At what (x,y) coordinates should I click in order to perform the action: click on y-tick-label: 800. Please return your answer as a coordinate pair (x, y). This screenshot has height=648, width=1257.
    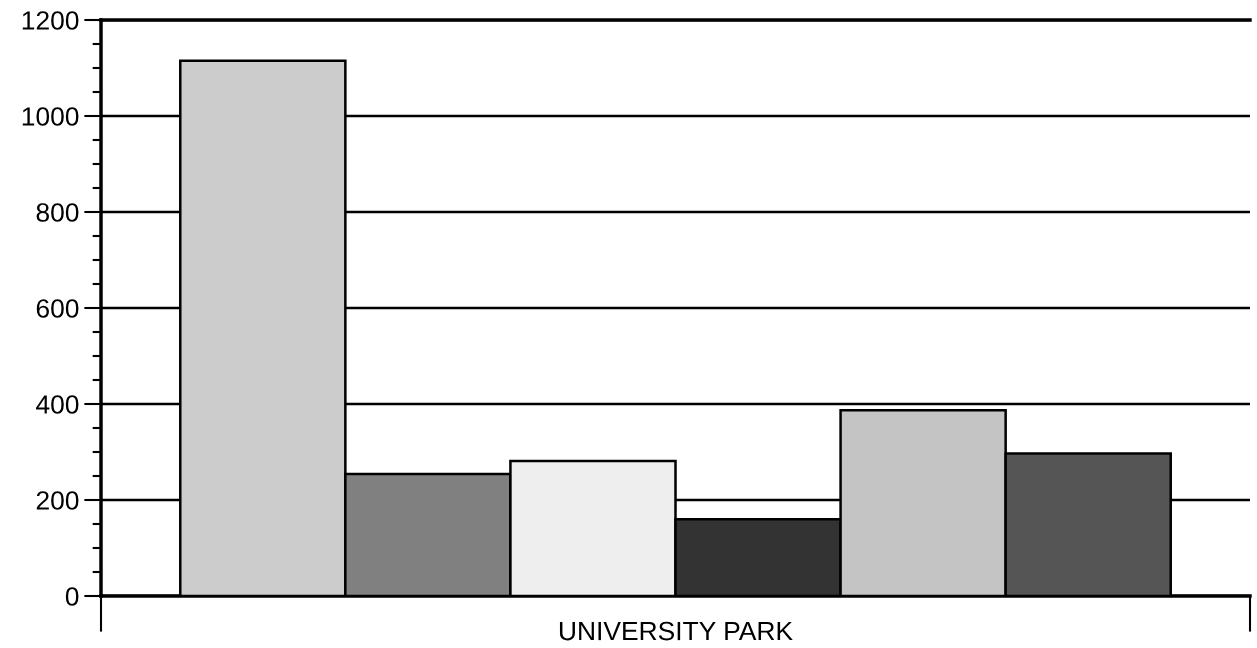
    Looking at the image, I should click on (57, 212).